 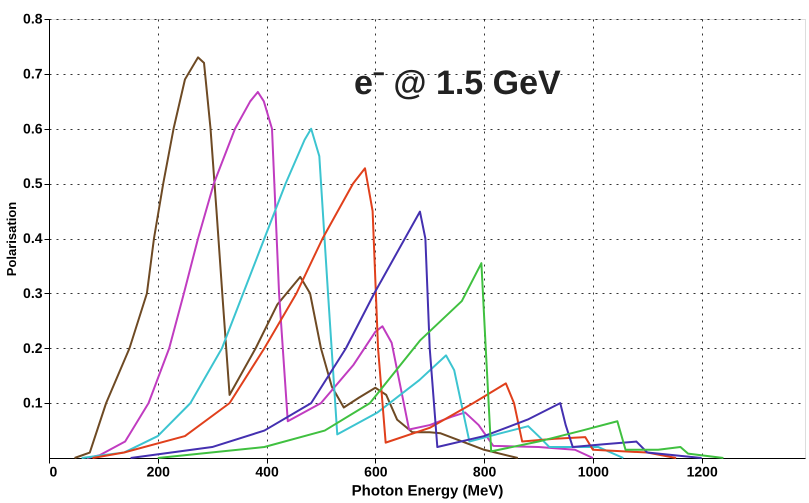 What do you see at coordinates (54, 472) in the screenshot?
I see `x-tick-label: 0` at bounding box center [54, 472].